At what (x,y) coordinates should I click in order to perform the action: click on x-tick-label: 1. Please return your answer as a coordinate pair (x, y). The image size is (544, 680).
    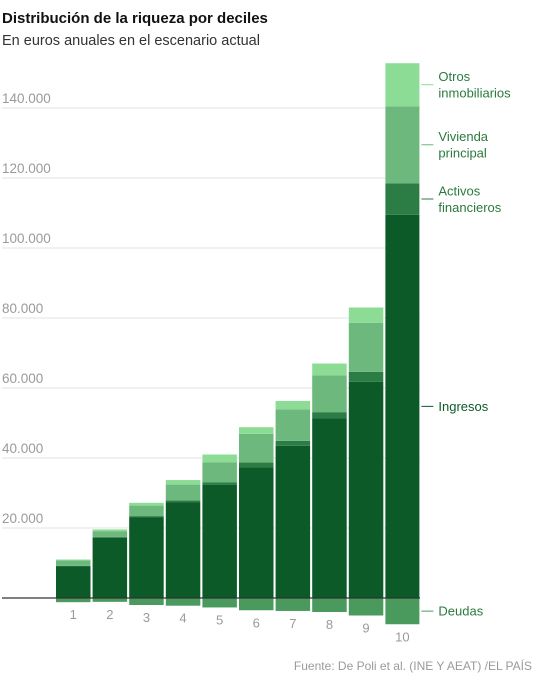
    Looking at the image, I should click on (73, 614).